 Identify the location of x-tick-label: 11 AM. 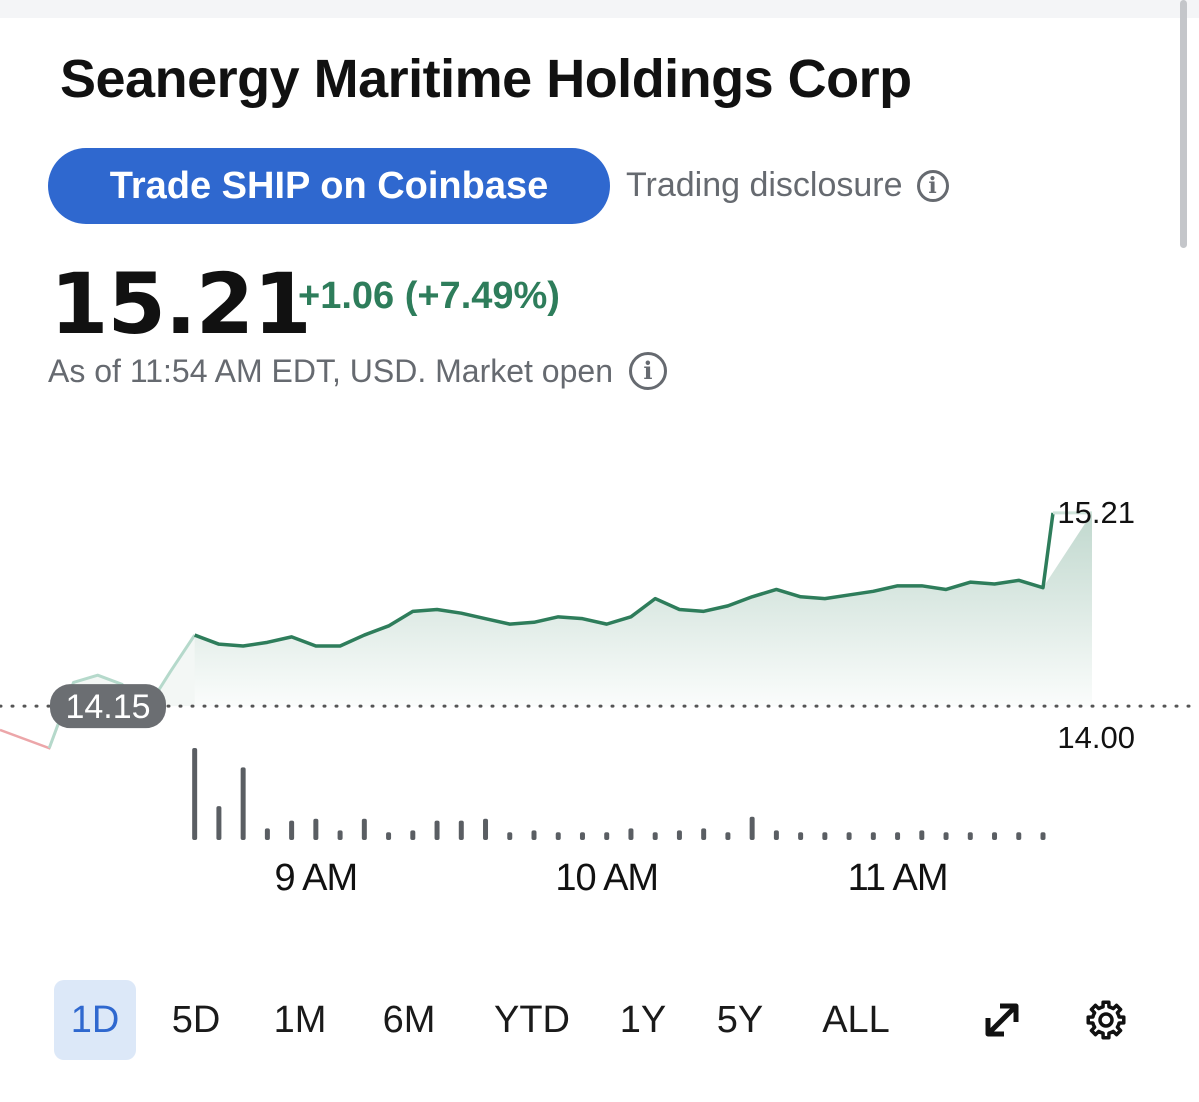
(898, 878).